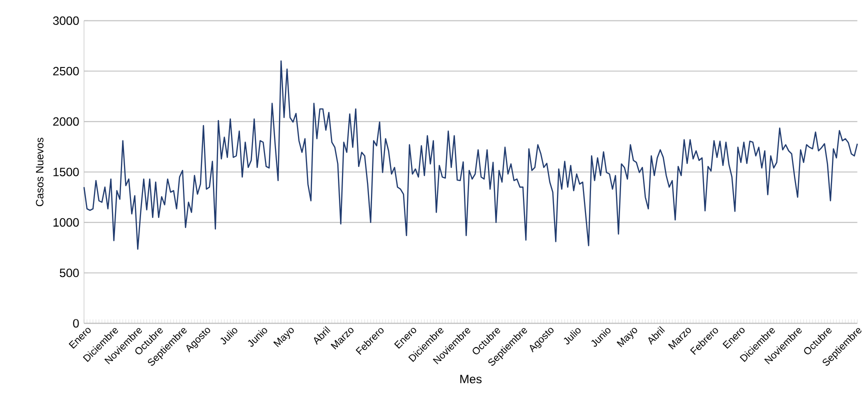 This screenshot has height=414, width=868. Describe the element at coordinates (69, 273) in the screenshot. I see `y-tick-label: 500` at that location.